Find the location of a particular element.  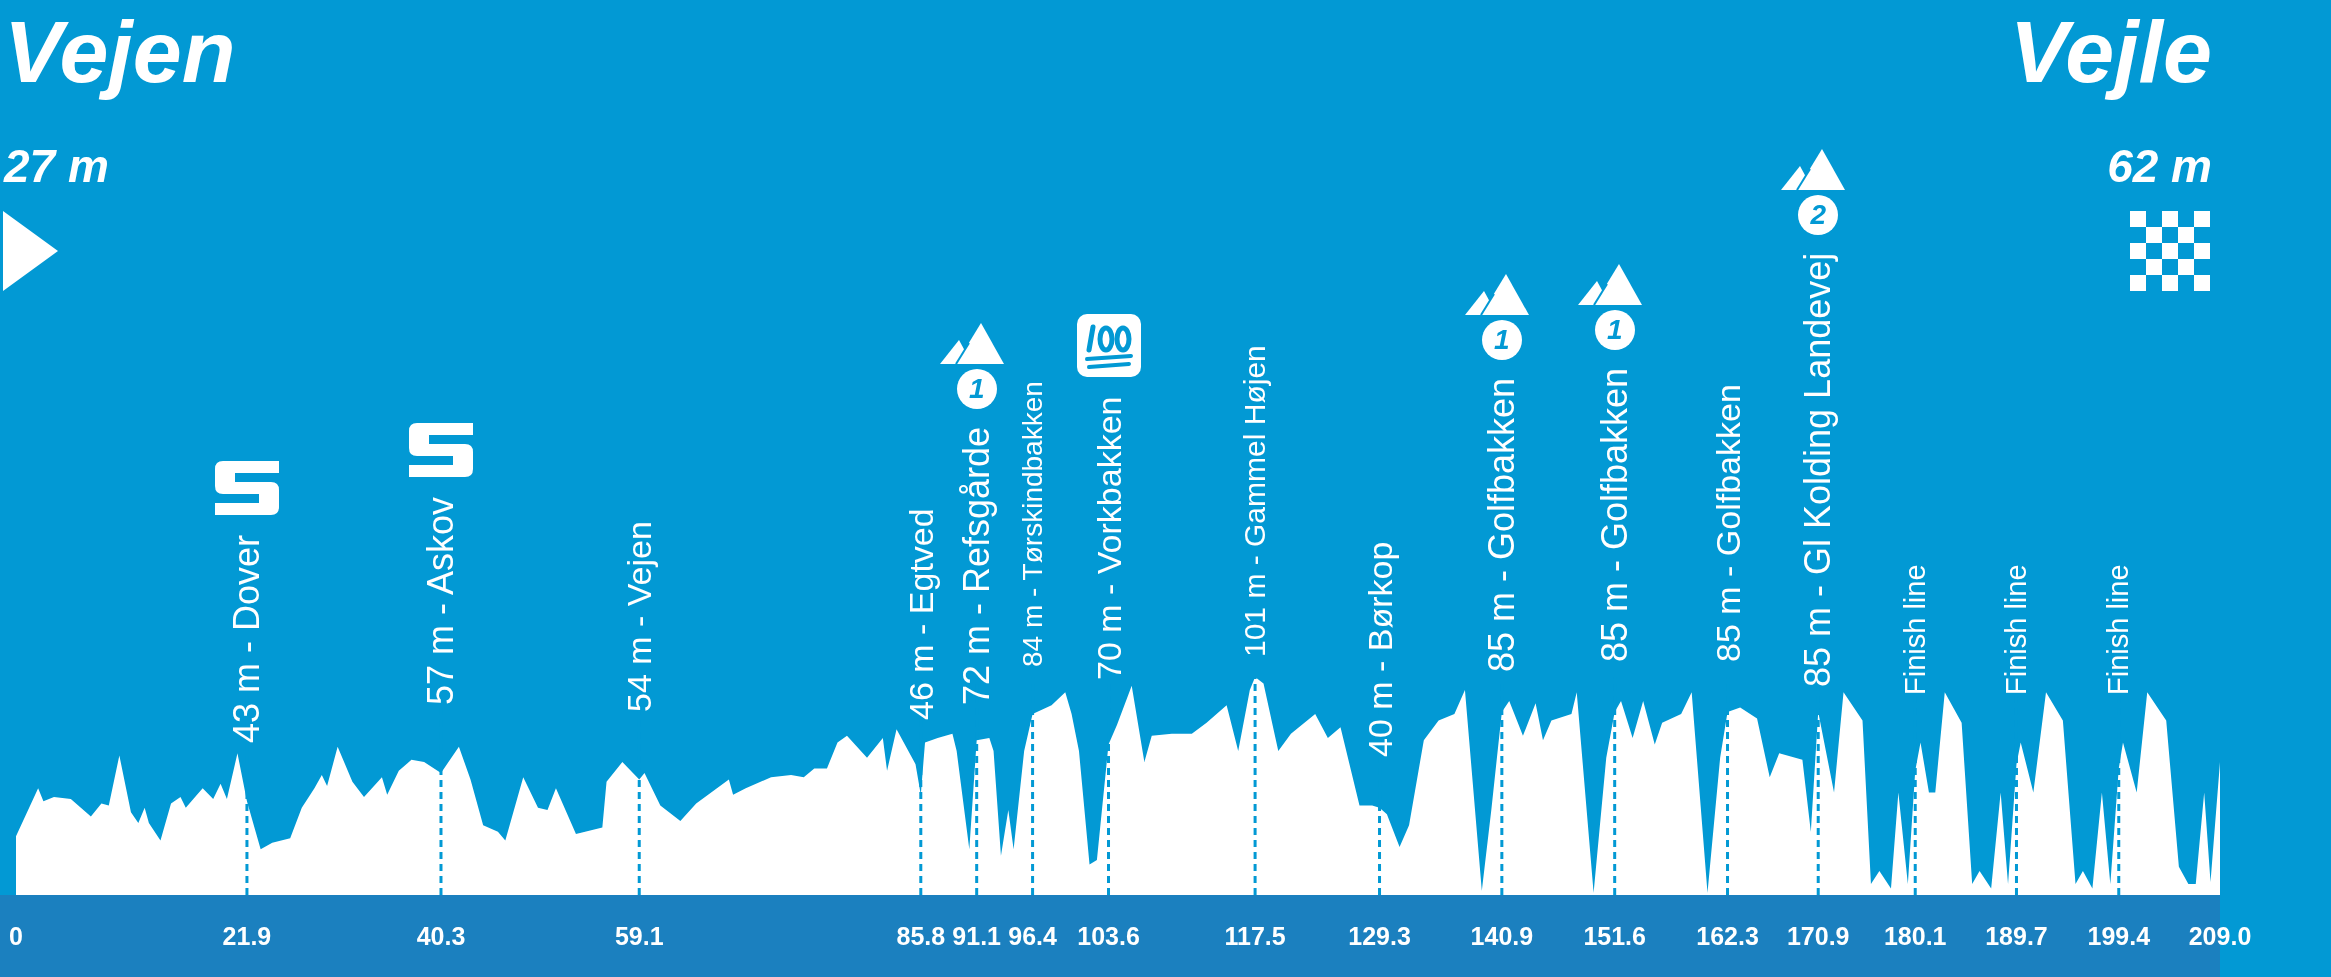

x-tick-label: 170.9 is located at coordinates (1818, 936).